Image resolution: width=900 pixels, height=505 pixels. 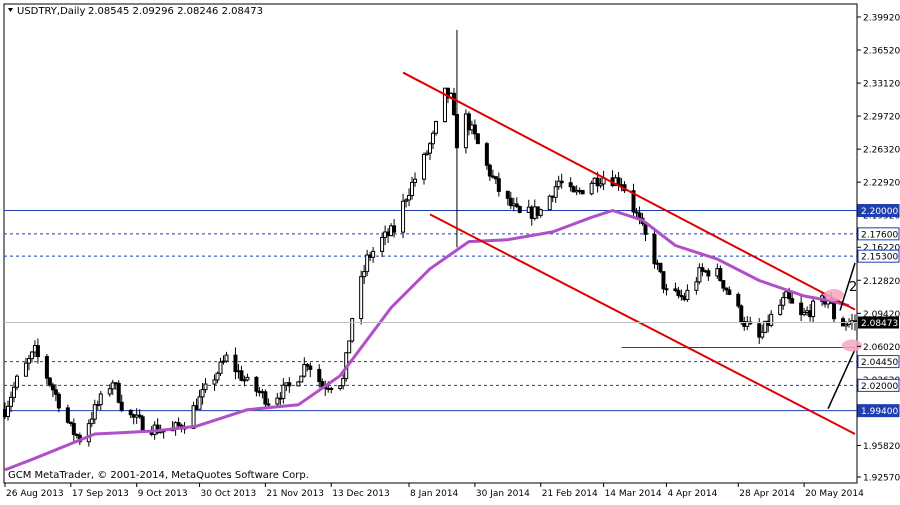 I want to click on ohlc-values: 2.08545 2.09296 2.08246 2.08473, so click(x=175, y=11).